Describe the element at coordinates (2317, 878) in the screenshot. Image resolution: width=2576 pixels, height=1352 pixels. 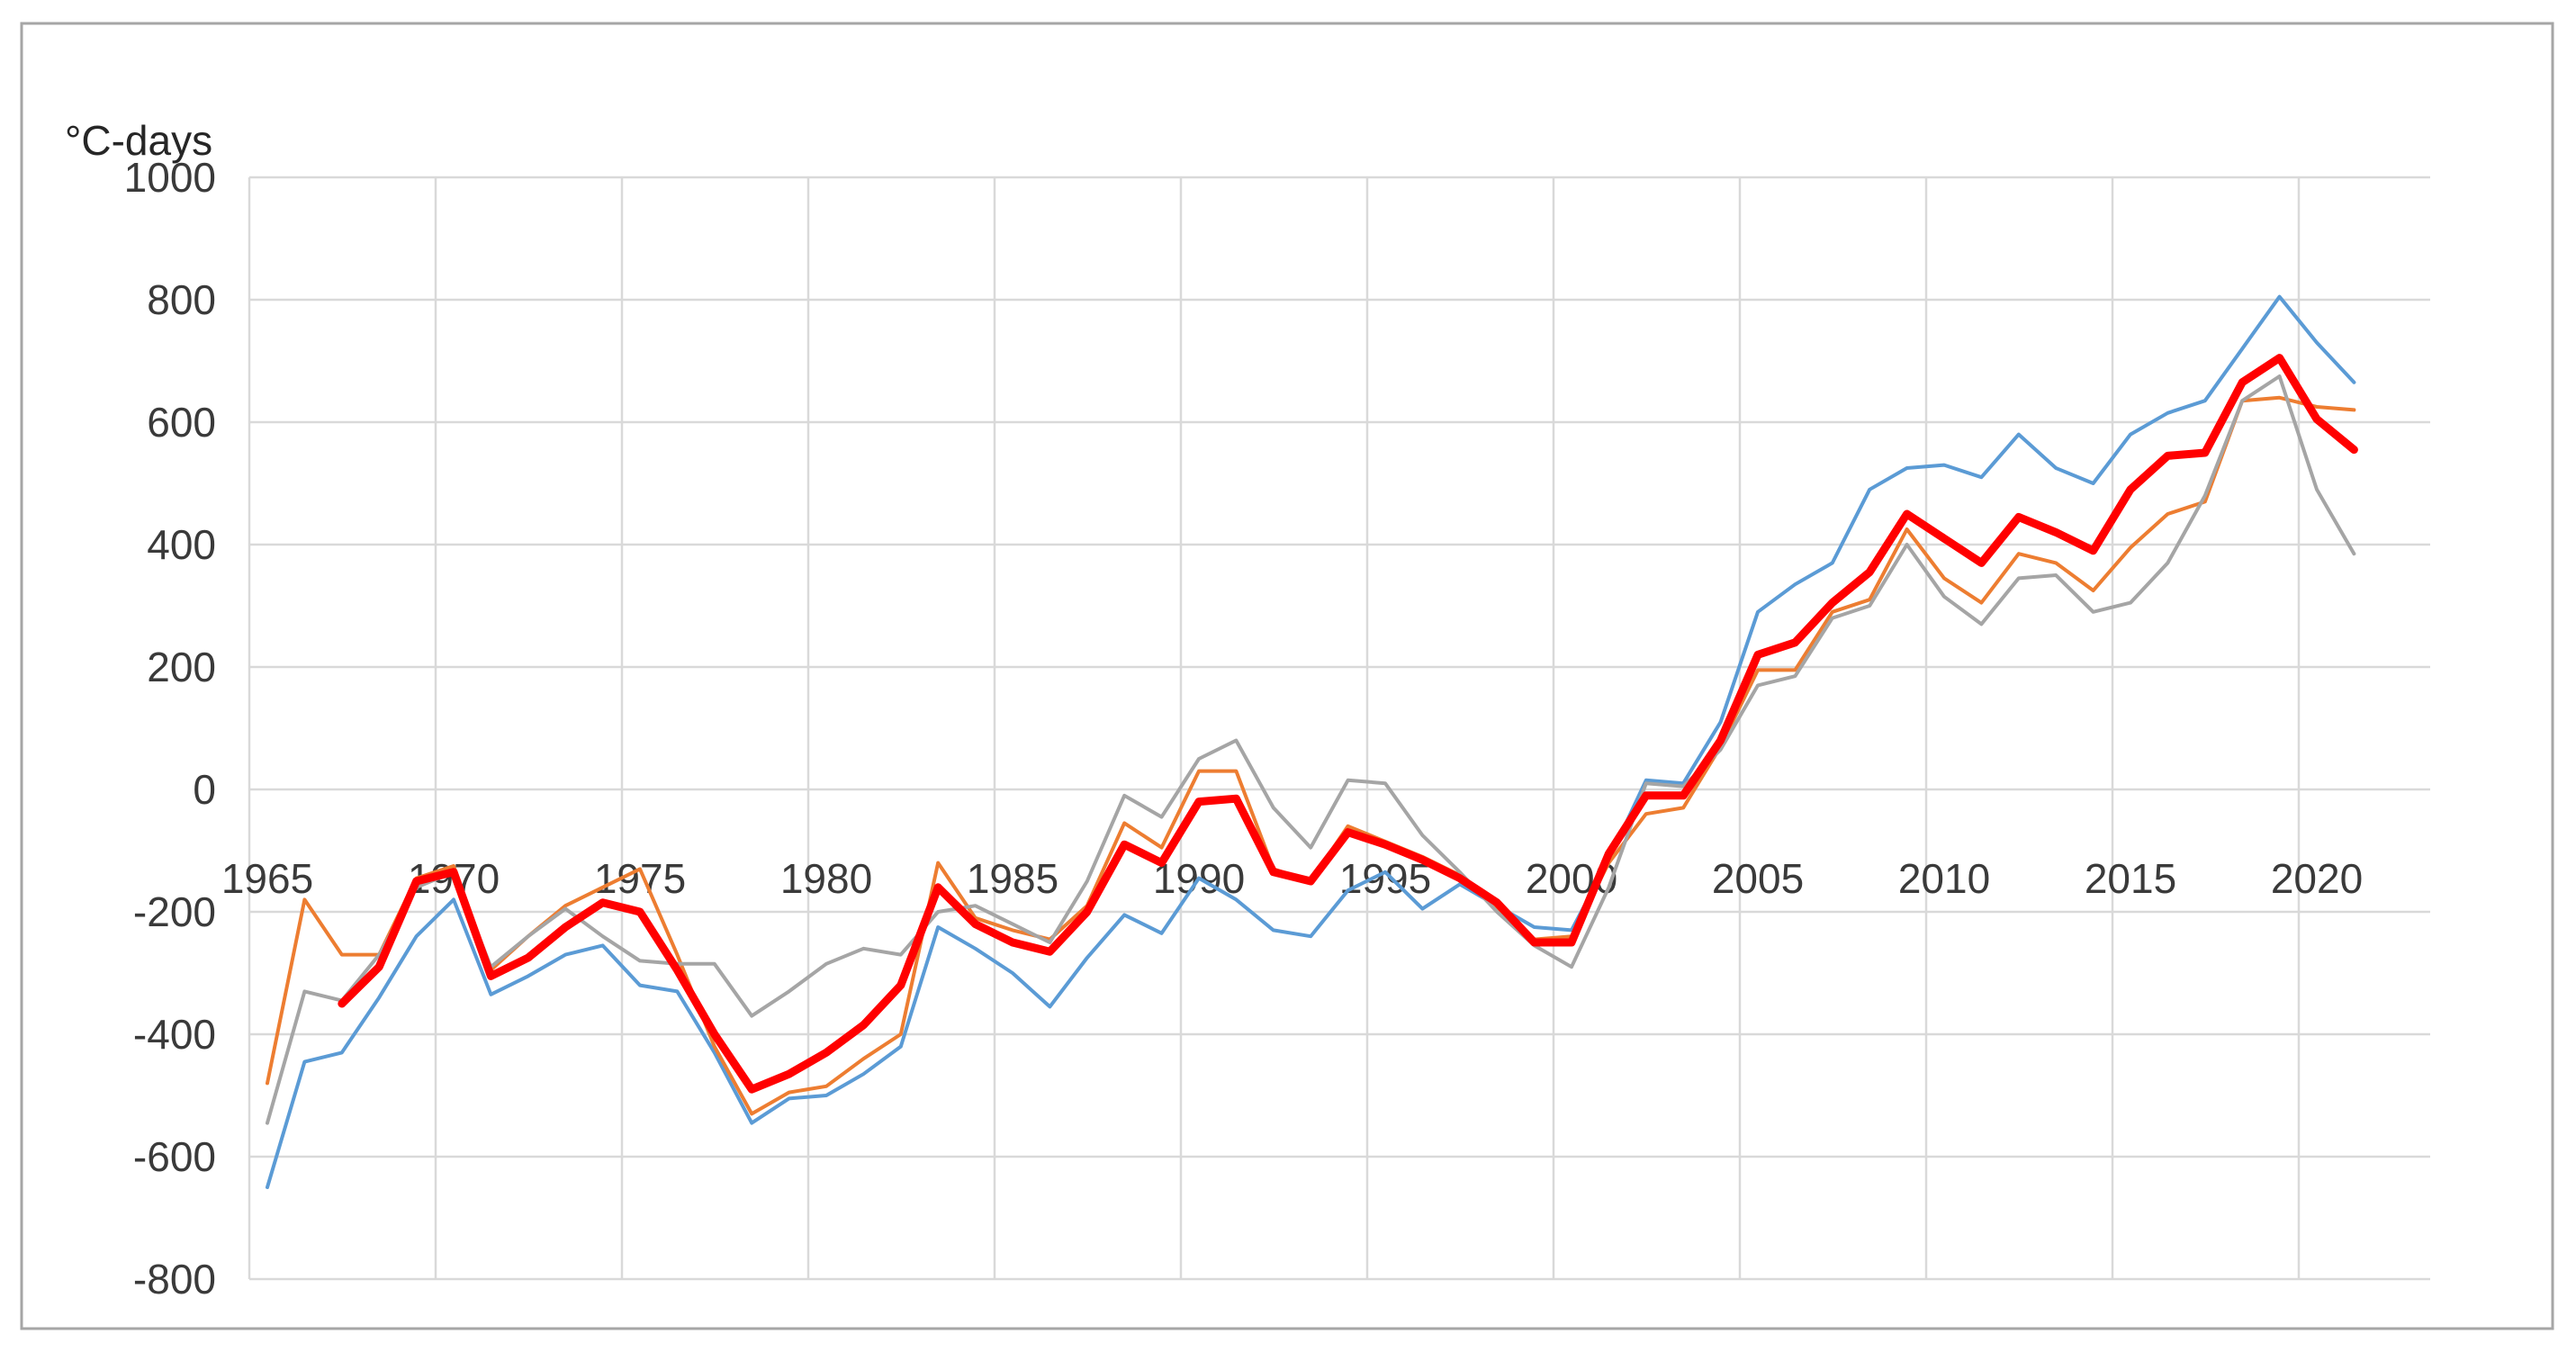
I see `x-tick-label: 2020` at that location.